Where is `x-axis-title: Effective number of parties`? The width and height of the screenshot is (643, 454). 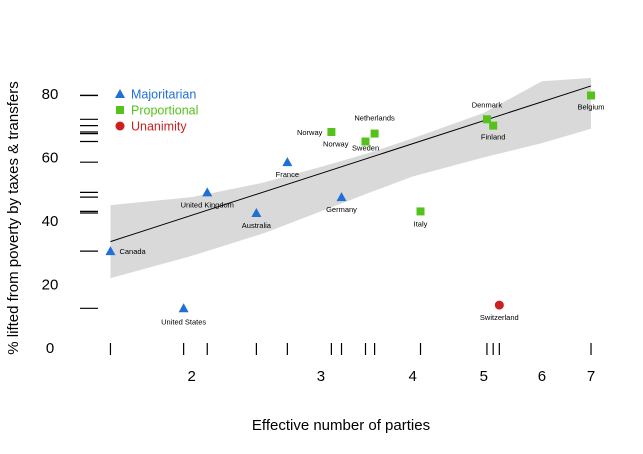
x-axis-title: Effective number of parties is located at coordinates (341, 425).